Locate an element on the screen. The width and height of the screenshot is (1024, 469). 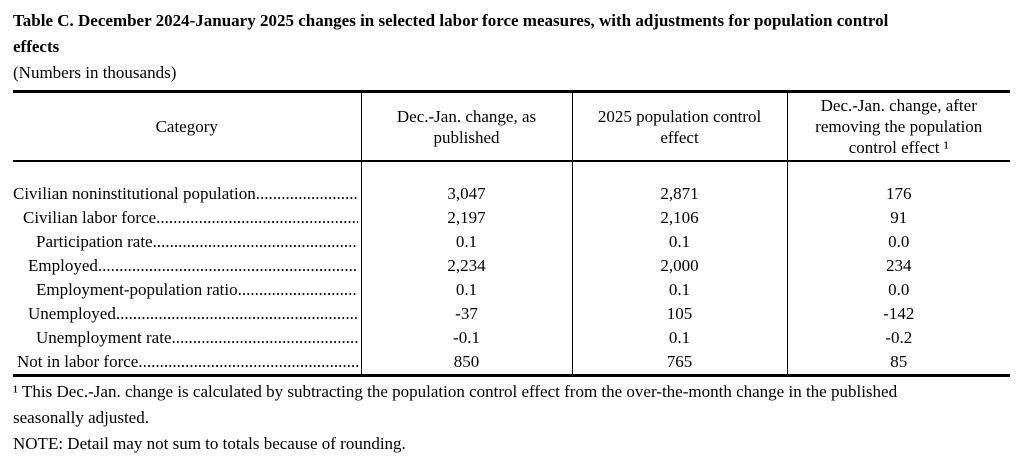
adjusted-change-cell: 234 is located at coordinates (898, 266).